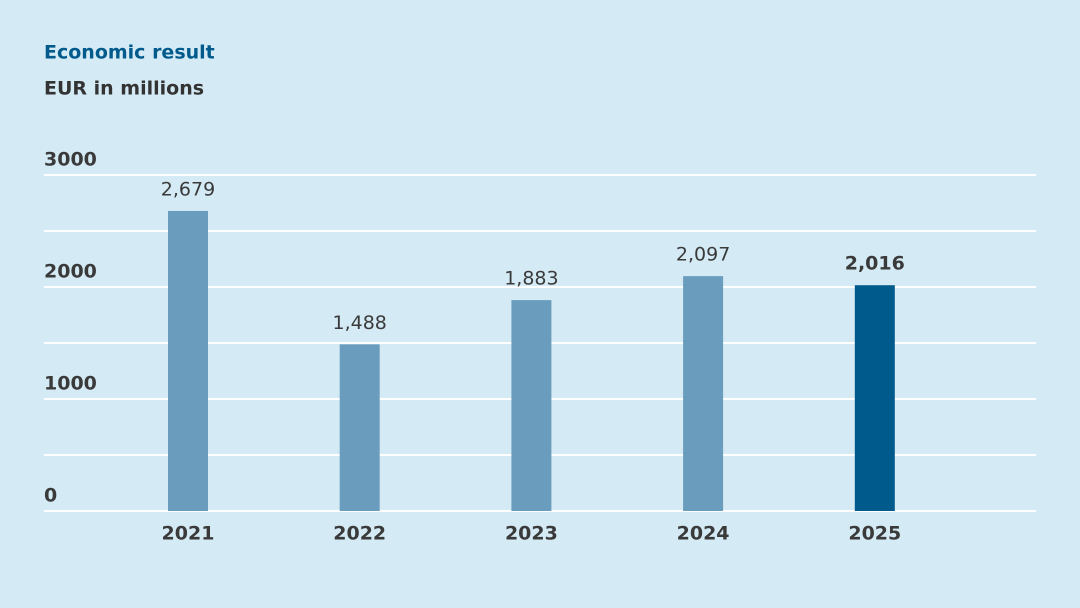 Image resolution: width=1080 pixels, height=608 pixels. I want to click on y-tick-label: 2000, so click(70, 272).